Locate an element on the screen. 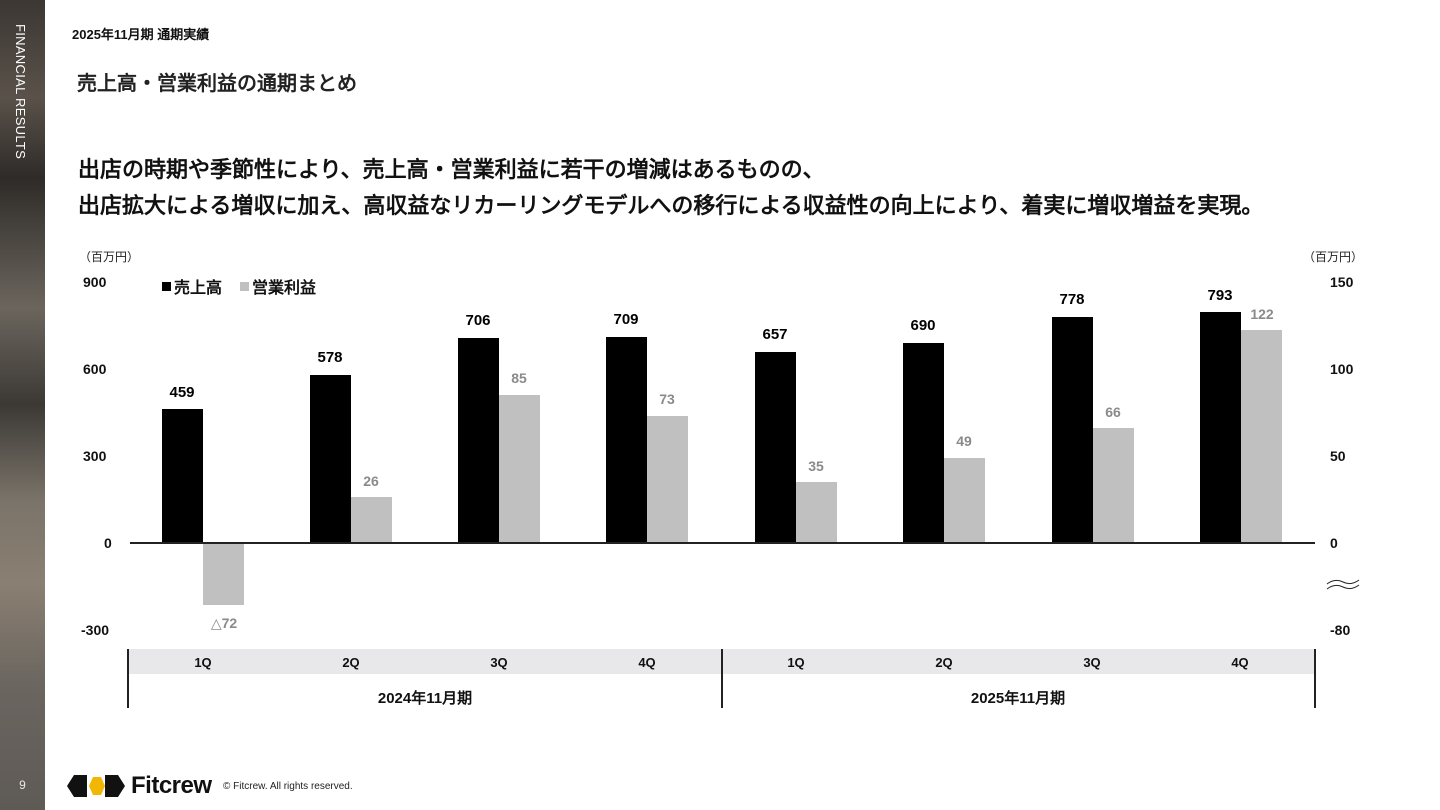 Image resolution: width=1440 pixels, height=810 pixels. sales-value: 793 is located at coordinates (1220, 295).